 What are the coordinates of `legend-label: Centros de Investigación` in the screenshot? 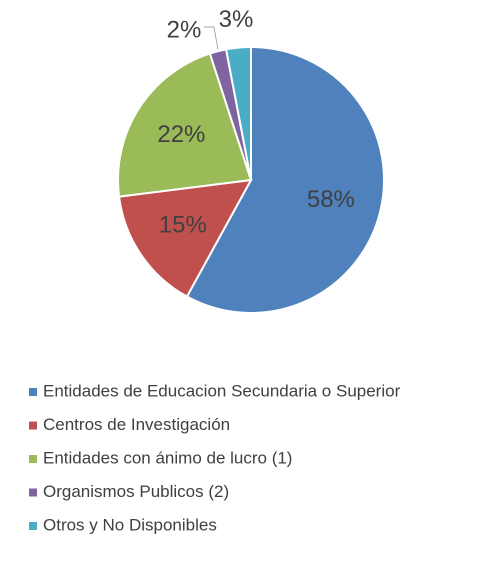 It's located at (136, 424).